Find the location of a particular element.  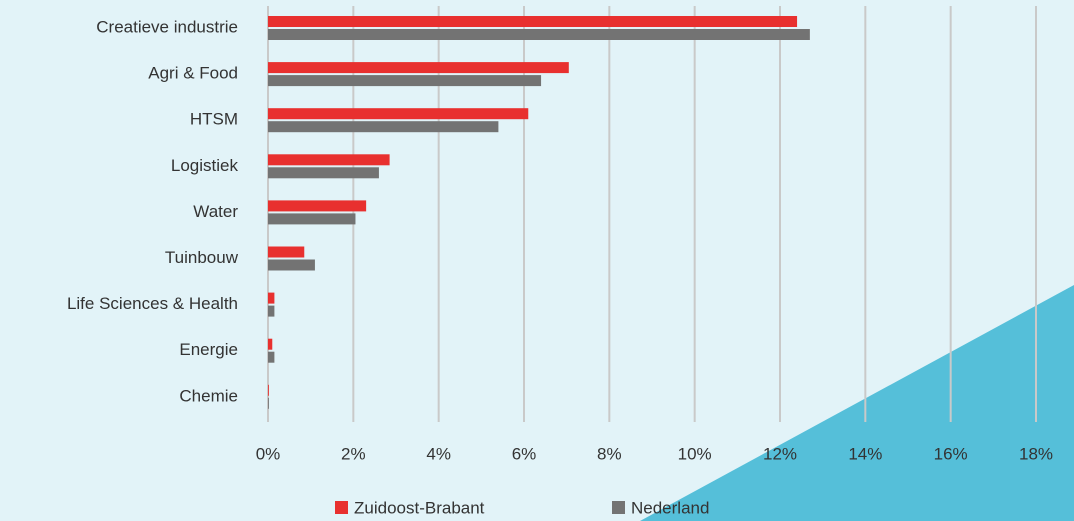

x-tick-label: 14% is located at coordinates (865, 453).